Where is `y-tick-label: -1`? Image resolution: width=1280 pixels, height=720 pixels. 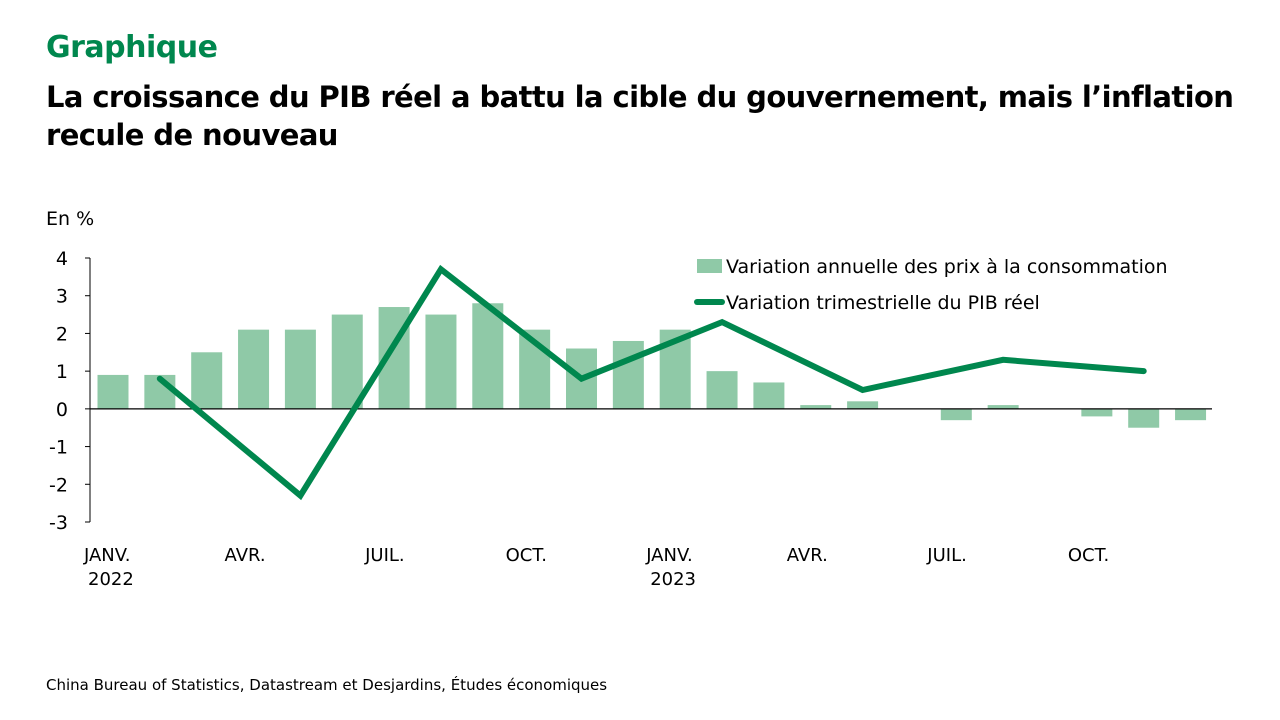 y-tick-label: -1 is located at coordinates (58, 448).